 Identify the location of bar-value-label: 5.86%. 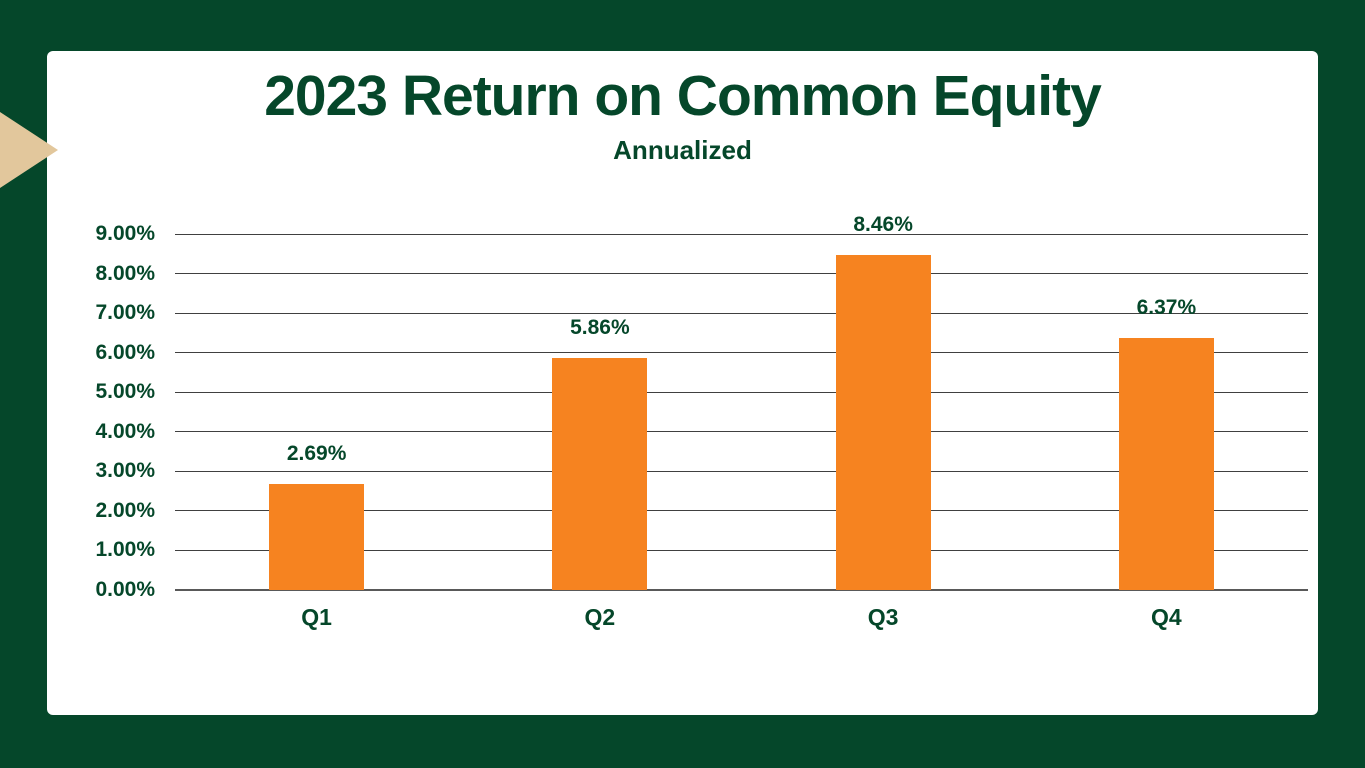
(600, 328).